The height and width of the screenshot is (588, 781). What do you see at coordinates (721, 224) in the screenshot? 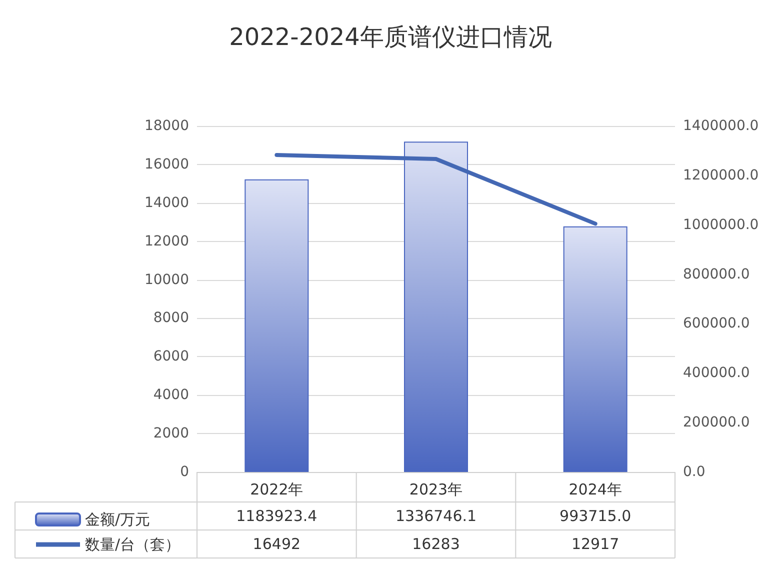
I see `y2-tick-label: 1000000.0` at bounding box center [721, 224].